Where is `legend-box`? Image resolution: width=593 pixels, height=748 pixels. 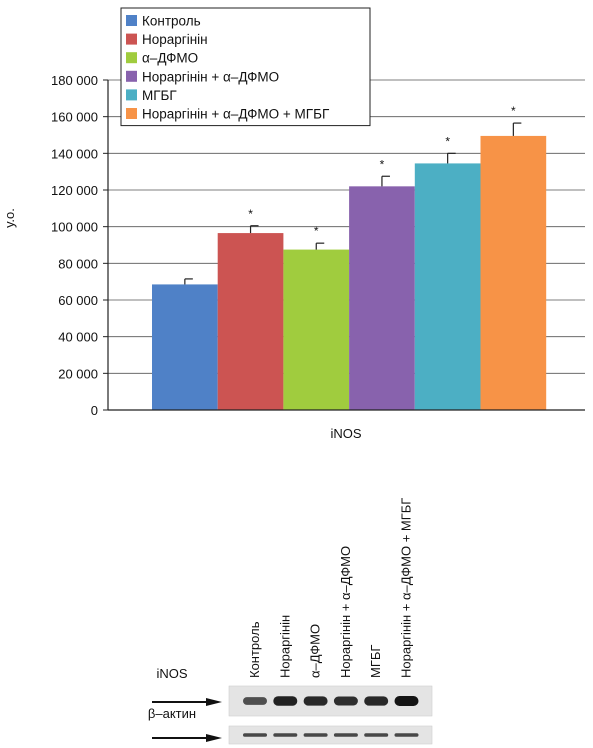 legend-box is located at coordinates (245, 67).